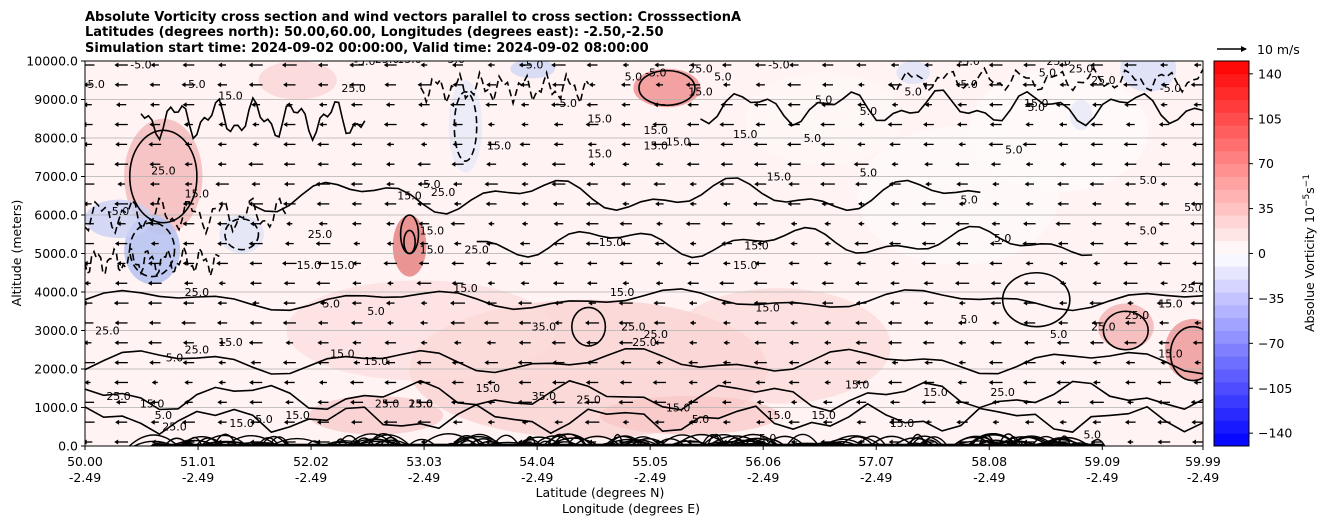 This screenshot has width=1332, height=526. What do you see at coordinates (253, 119) in the screenshot?
I see `contour-line` at bounding box center [253, 119].